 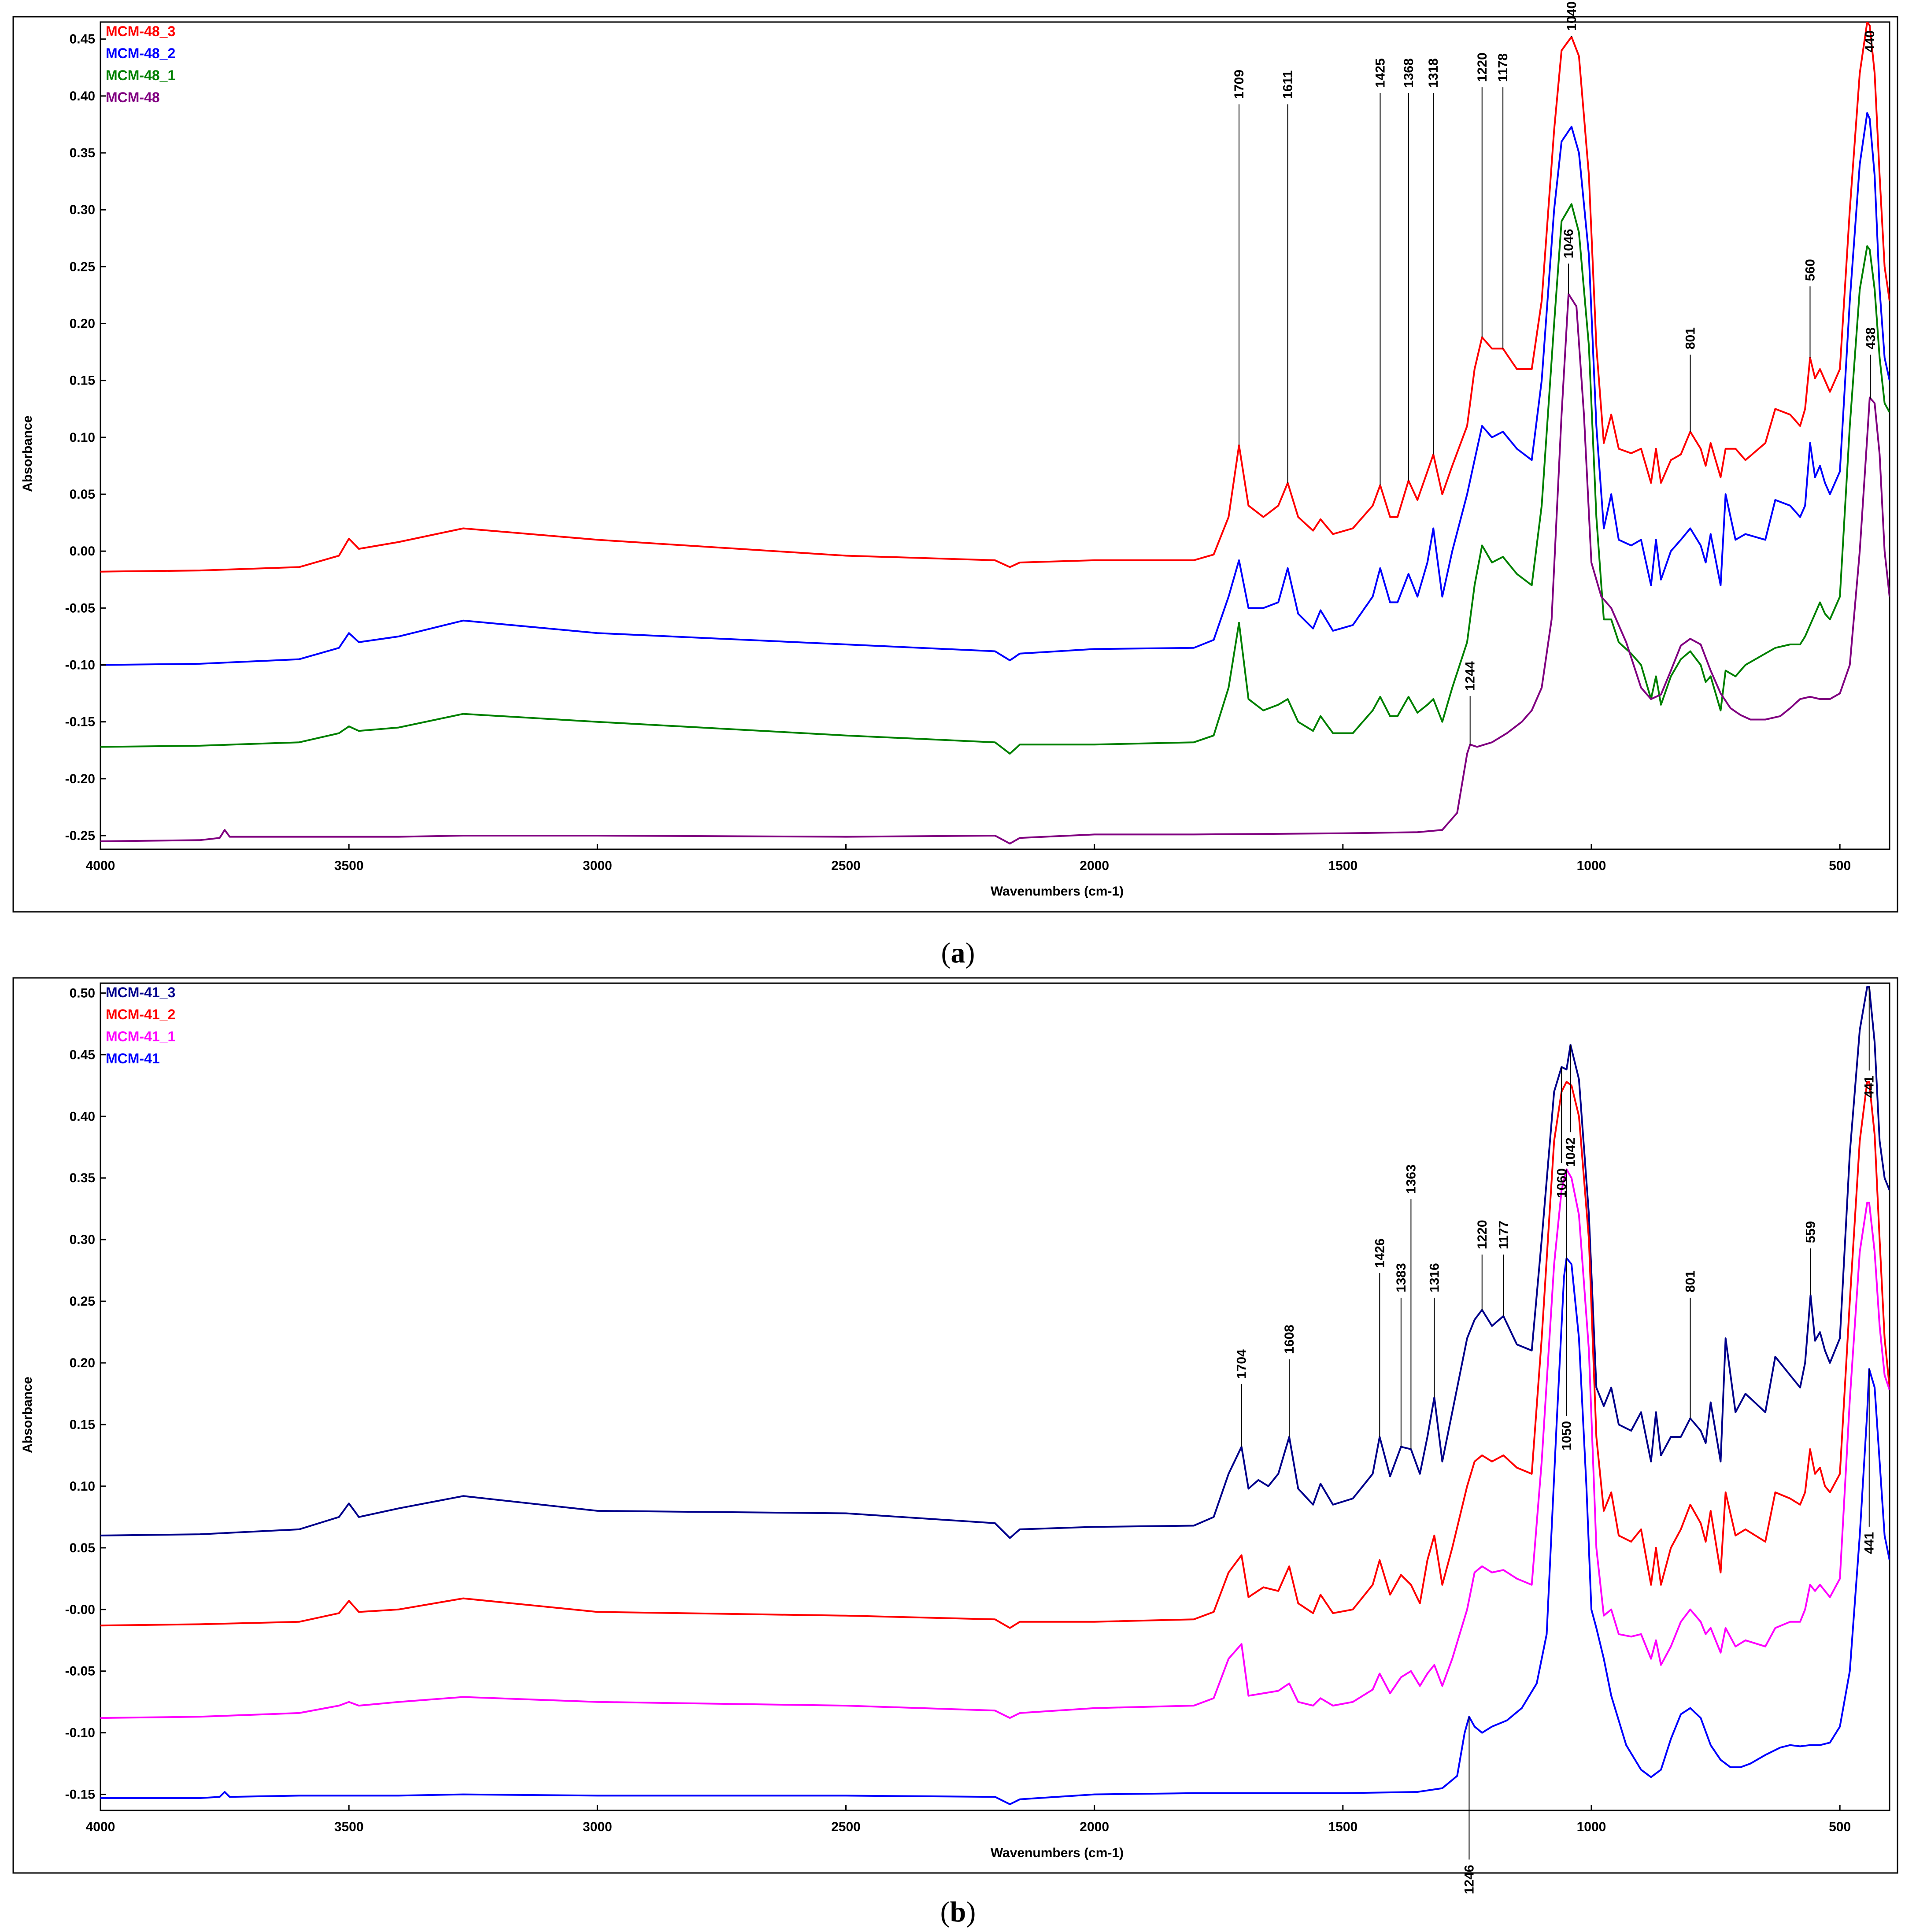 I want to click on peak-label: 1425, so click(x=1380, y=73).